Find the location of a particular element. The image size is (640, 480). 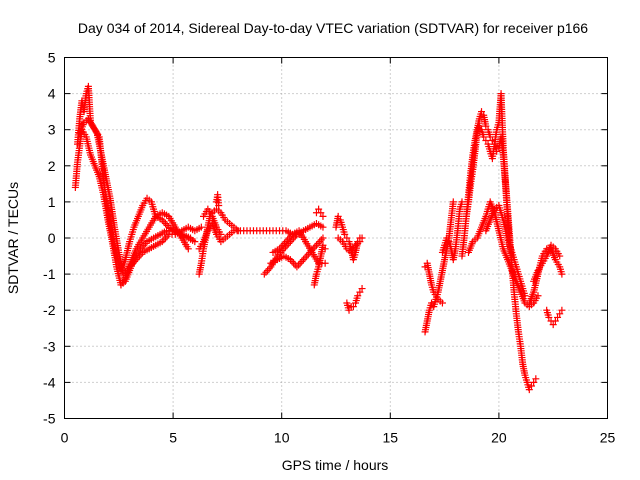

x-tick-label: 25 is located at coordinates (608, 438).